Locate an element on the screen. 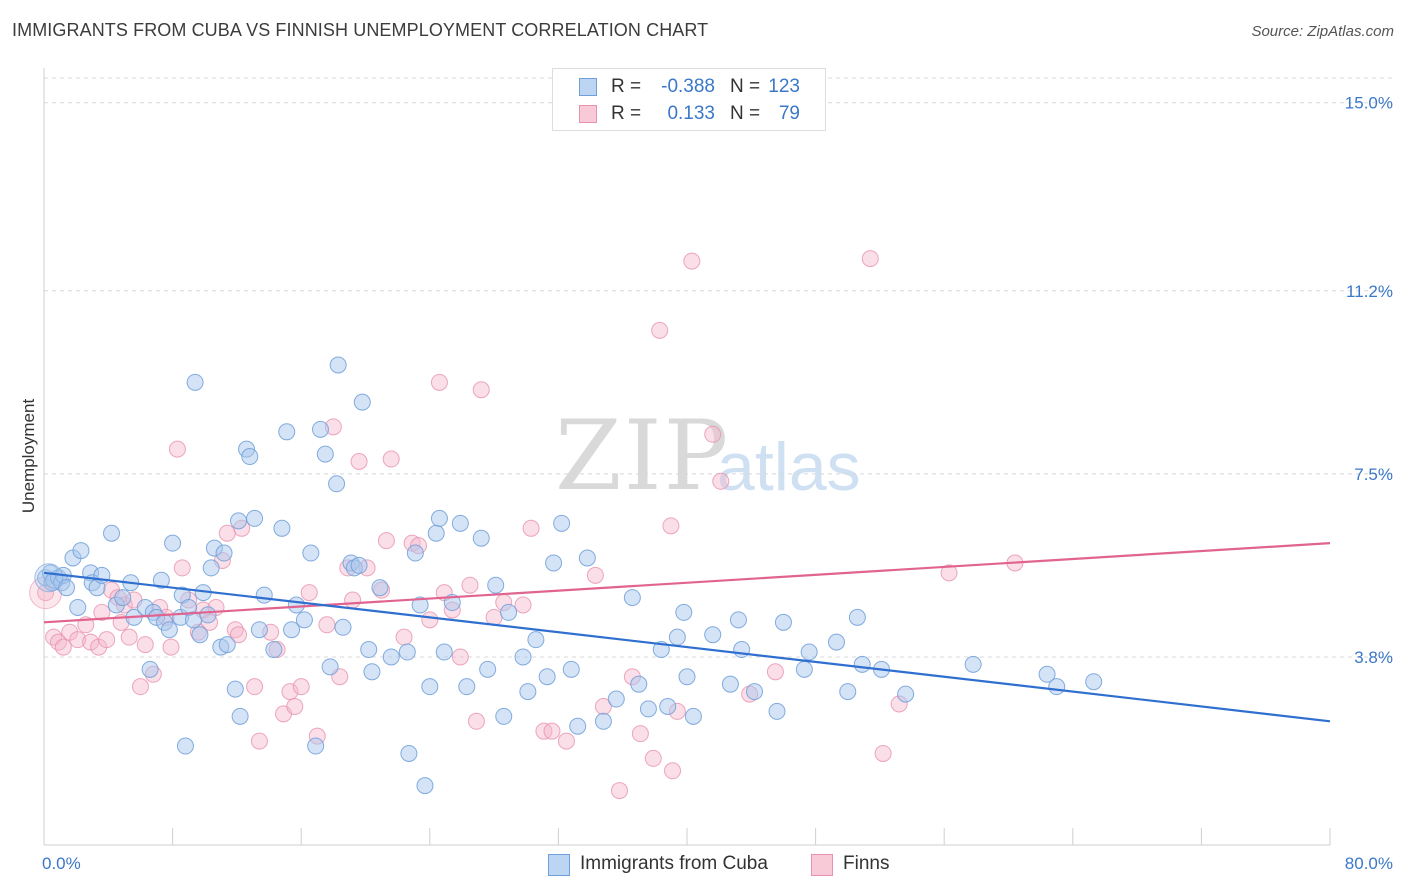  cuba-point-large is located at coordinates (49, 578).